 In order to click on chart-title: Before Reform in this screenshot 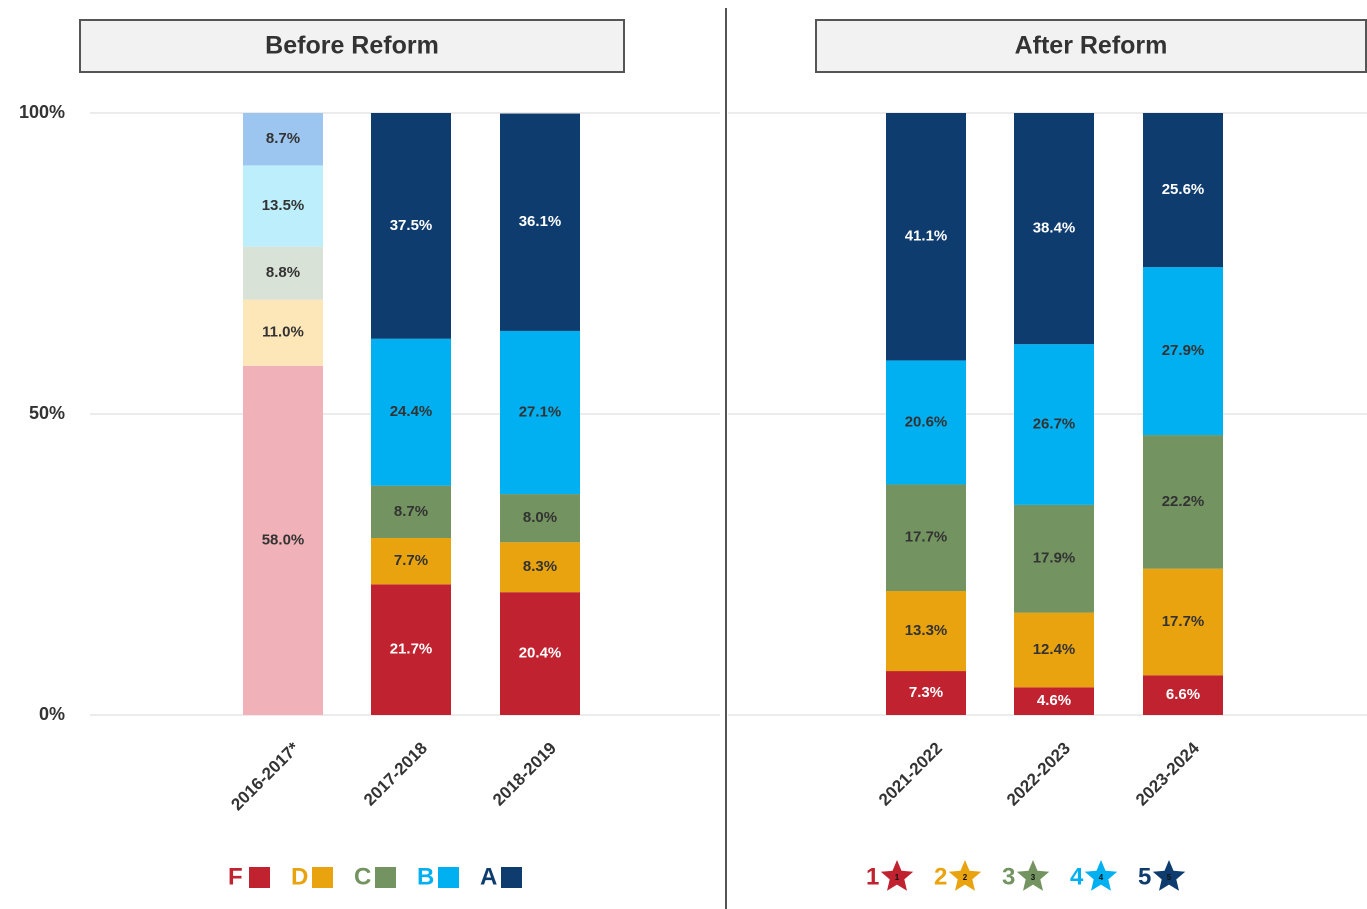, I will do `click(352, 46)`.